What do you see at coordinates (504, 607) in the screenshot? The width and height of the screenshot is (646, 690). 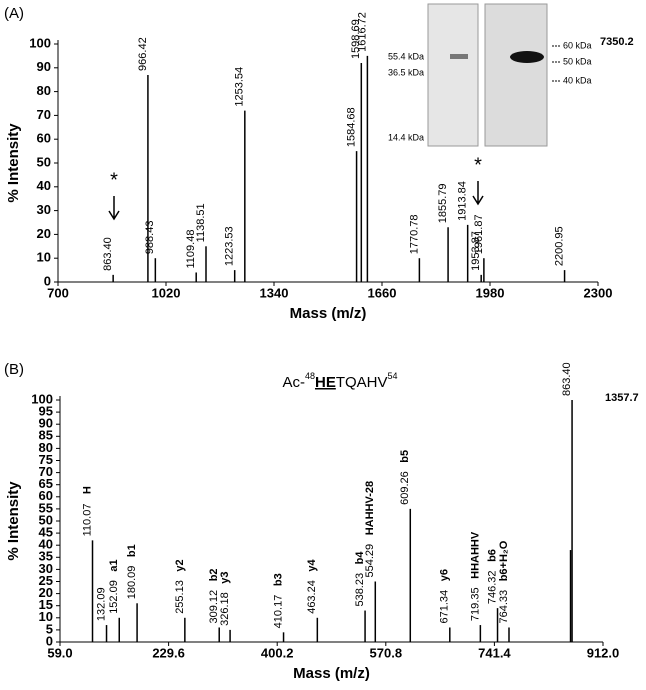 I see `peak-label: 764.33` at bounding box center [504, 607].